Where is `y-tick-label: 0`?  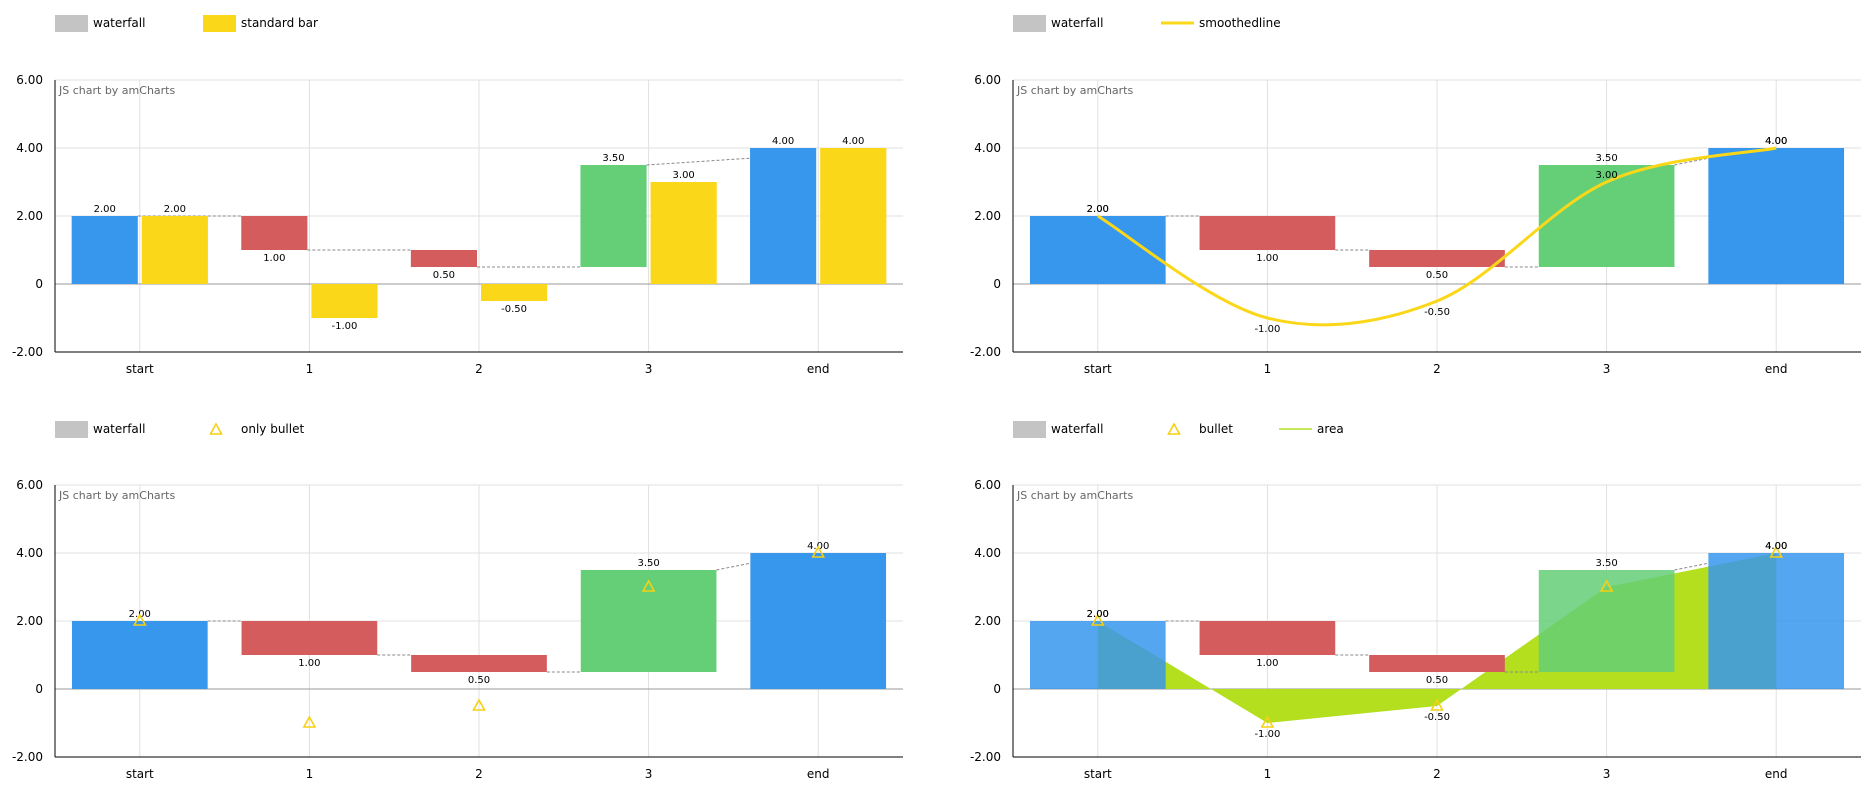
y-tick-label: 0 is located at coordinates (997, 284).